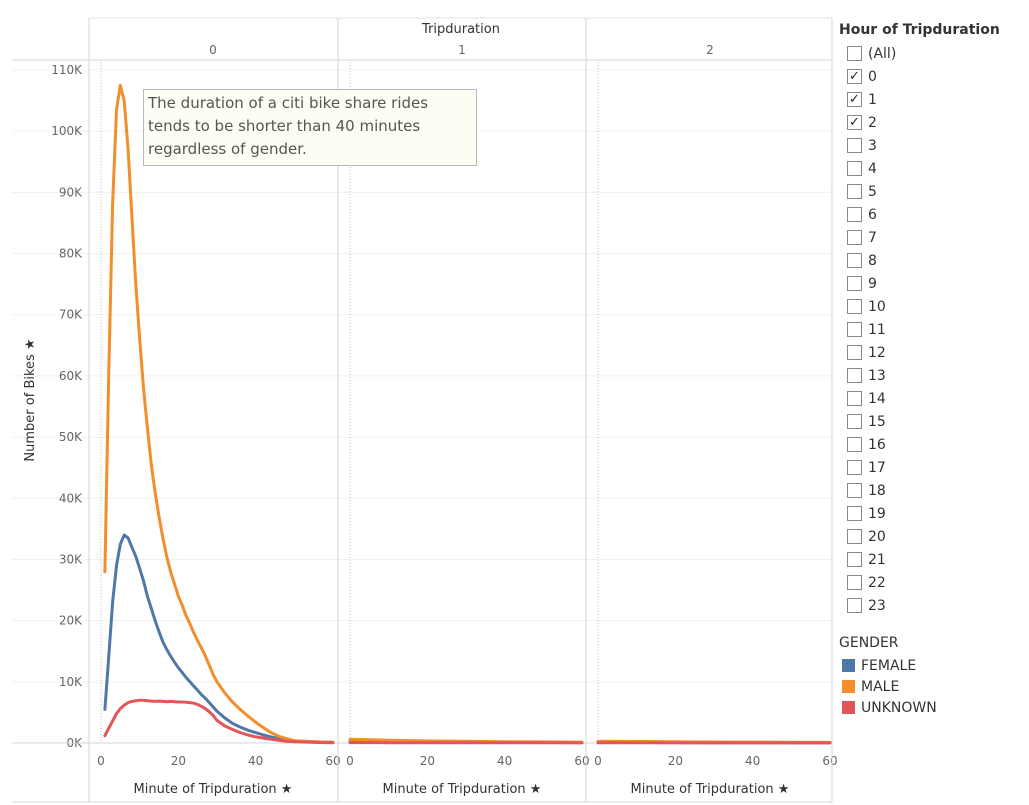 This screenshot has width=1029, height=805. I want to click on filter-item: 5, so click(931, 191).